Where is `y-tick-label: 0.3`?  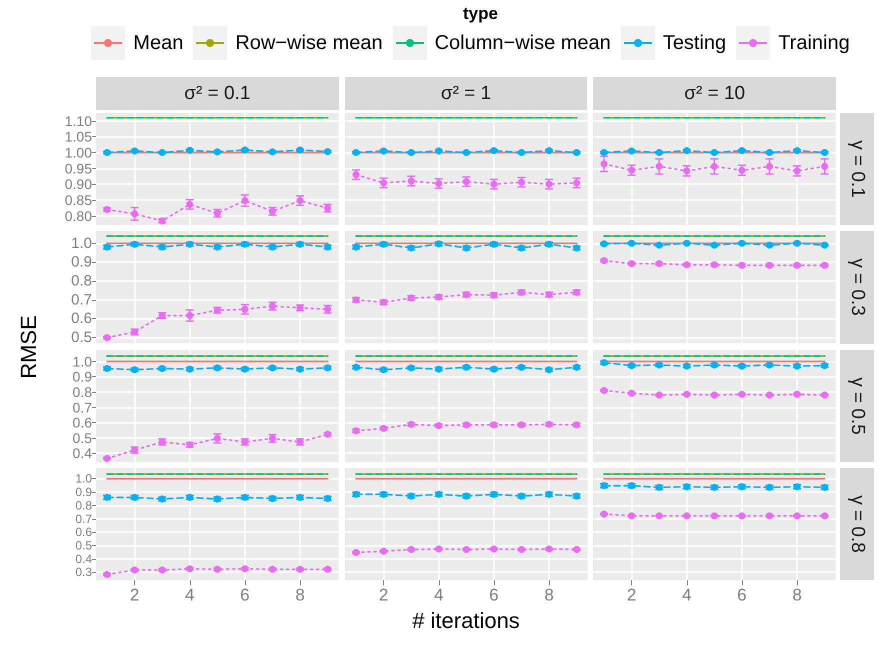
y-tick-label: 0.3 is located at coordinates (83, 571).